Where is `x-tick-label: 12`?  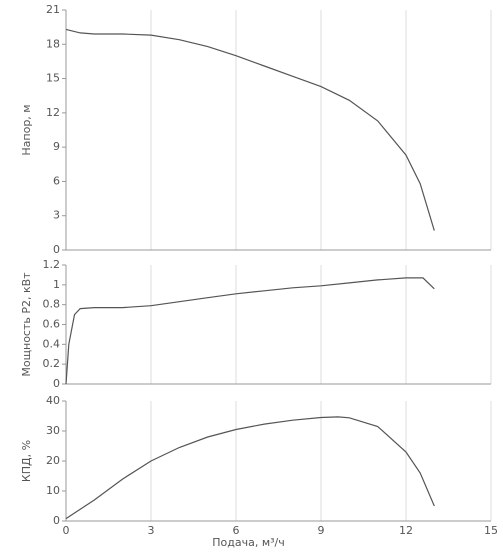 x-tick-label: 12 is located at coordinates (406, 530).